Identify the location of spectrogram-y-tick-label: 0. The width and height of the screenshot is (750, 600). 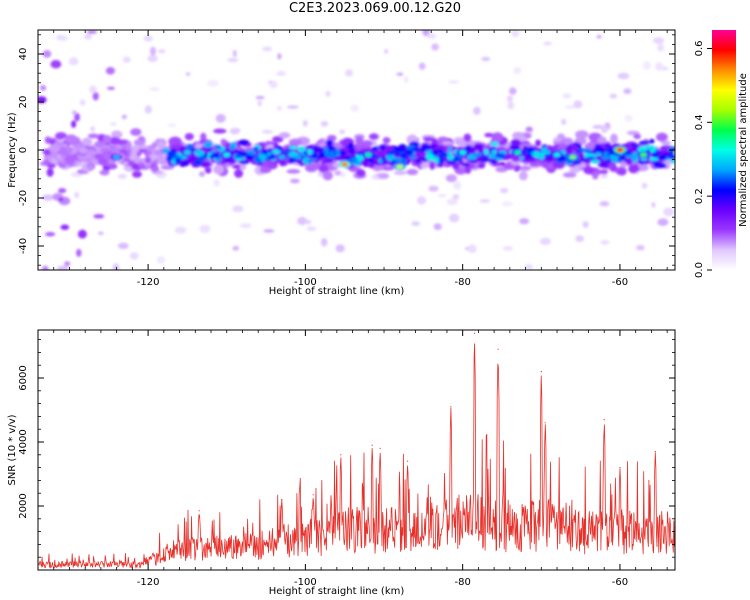
(23, 150).